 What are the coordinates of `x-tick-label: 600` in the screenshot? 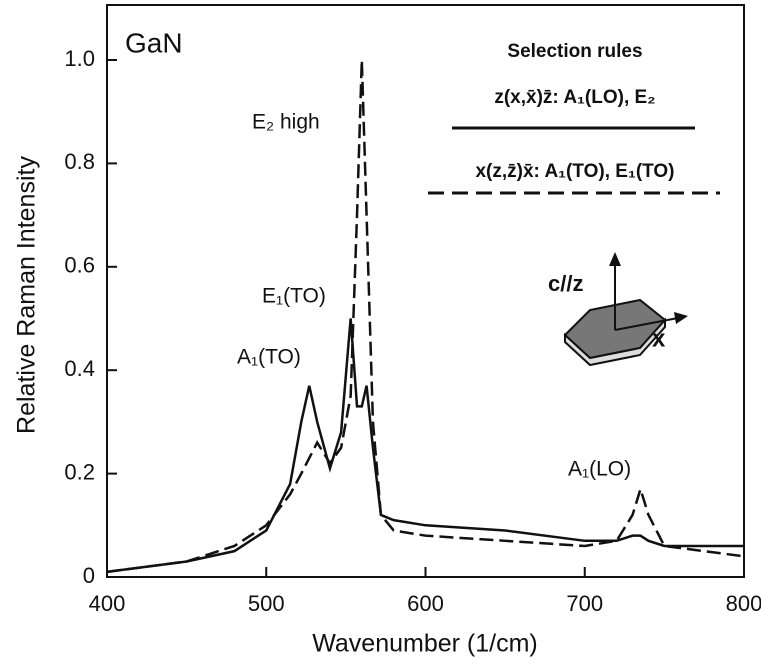 It's located at (425, 603).